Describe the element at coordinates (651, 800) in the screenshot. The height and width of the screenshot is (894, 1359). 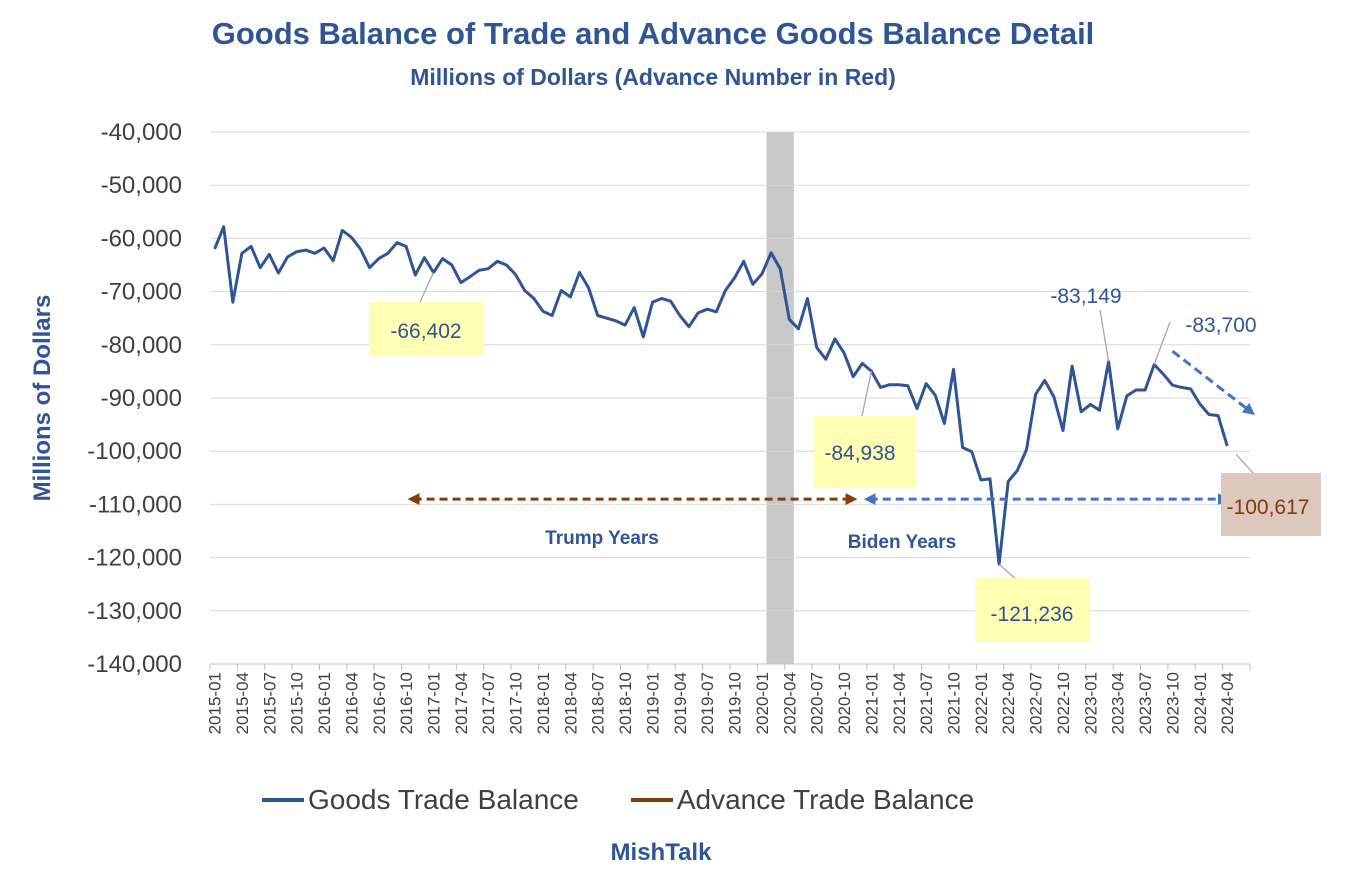
I see `legend-swatch-advance` at that location.